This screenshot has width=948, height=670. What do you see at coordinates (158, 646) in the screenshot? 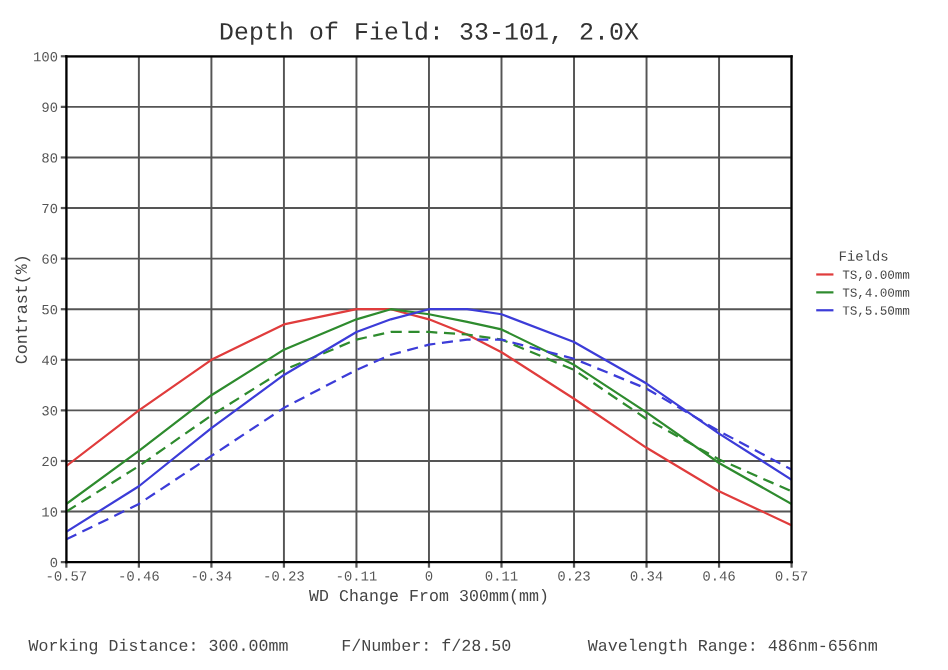
I see `text: Working Distance: 300.00mm` at bounding box center [158, 646].